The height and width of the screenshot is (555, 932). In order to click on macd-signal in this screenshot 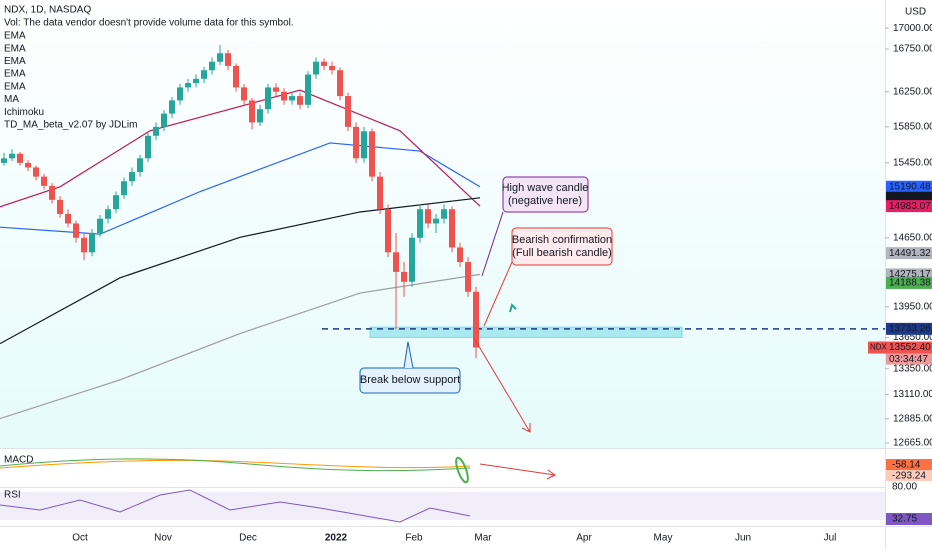, I will do `click(235, 464)`.